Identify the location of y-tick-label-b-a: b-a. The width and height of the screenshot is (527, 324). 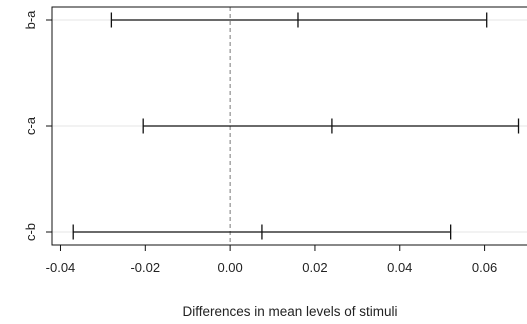
(30, 20).